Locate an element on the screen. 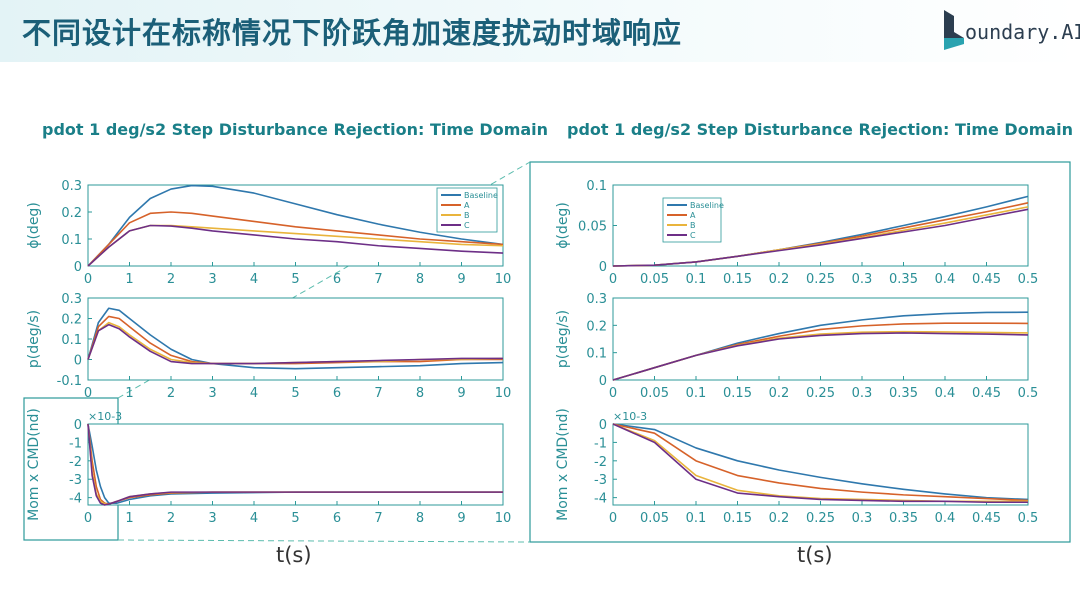  series-line-a is located at coordinates (295, 239).